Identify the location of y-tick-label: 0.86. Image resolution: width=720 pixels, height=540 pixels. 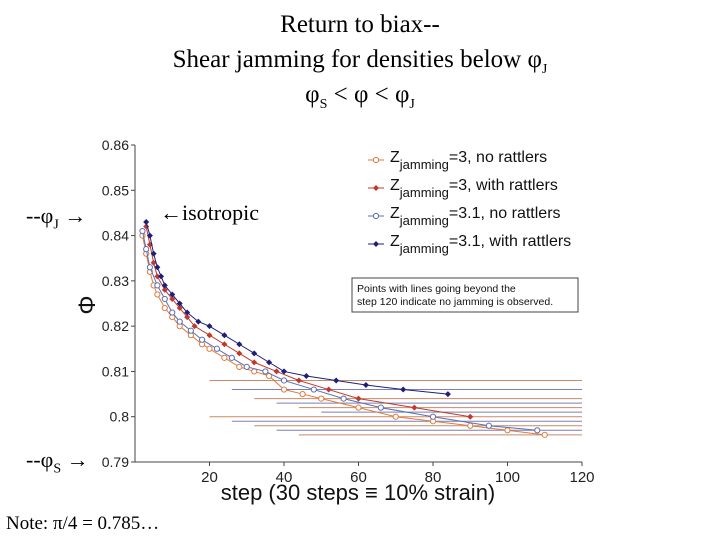
(115, 145).